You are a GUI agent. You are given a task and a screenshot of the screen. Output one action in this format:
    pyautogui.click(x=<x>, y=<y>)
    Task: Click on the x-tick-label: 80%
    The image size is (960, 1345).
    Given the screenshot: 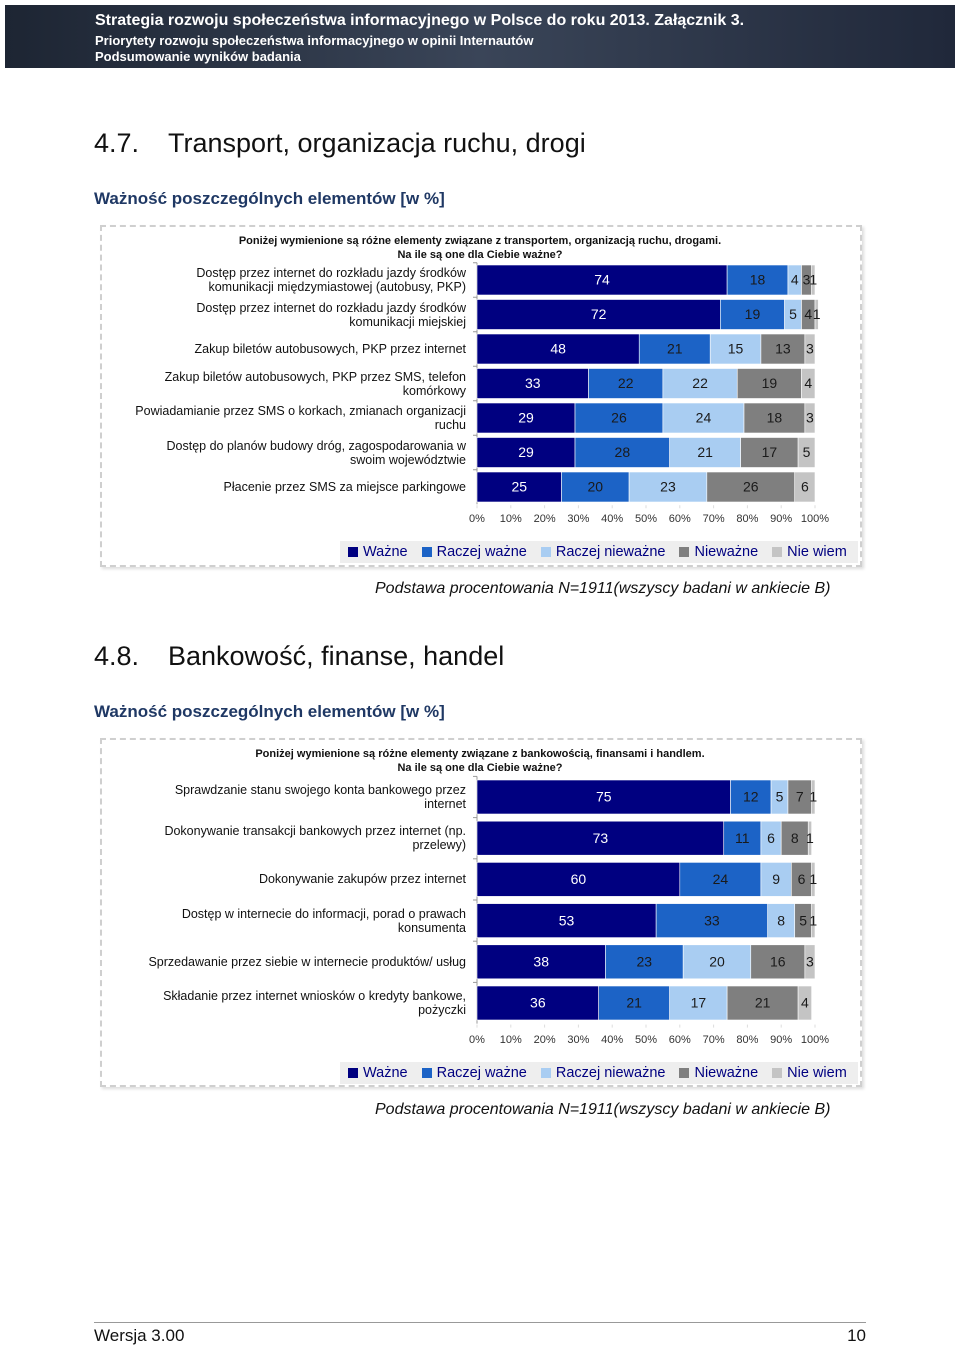 What is the action you would take?
    pyautogui.click(x=747, y=519)
    